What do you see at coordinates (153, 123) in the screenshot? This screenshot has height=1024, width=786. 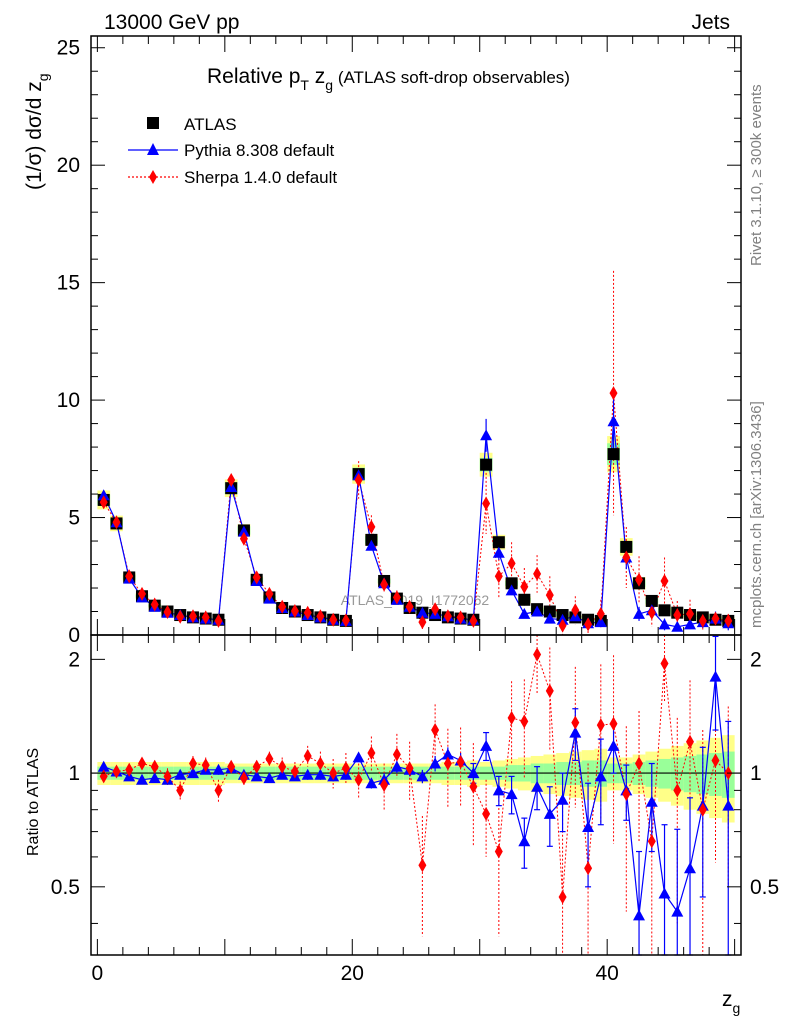 I see `legend-atlas-marker` at bounding box center [153, 123].